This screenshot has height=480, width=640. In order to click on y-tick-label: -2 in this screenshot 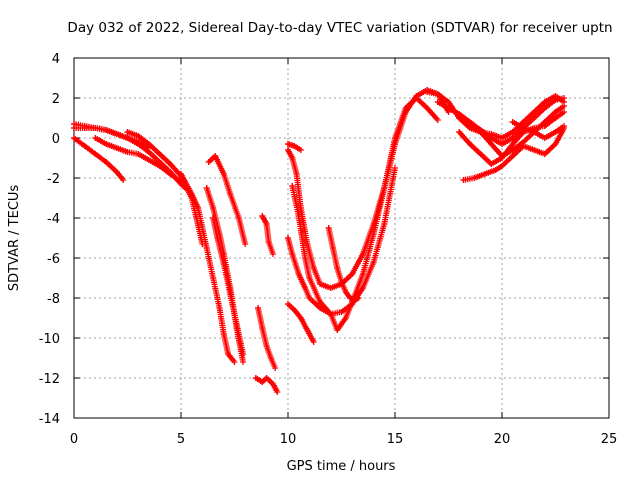, I will do `click(53, 179)`.